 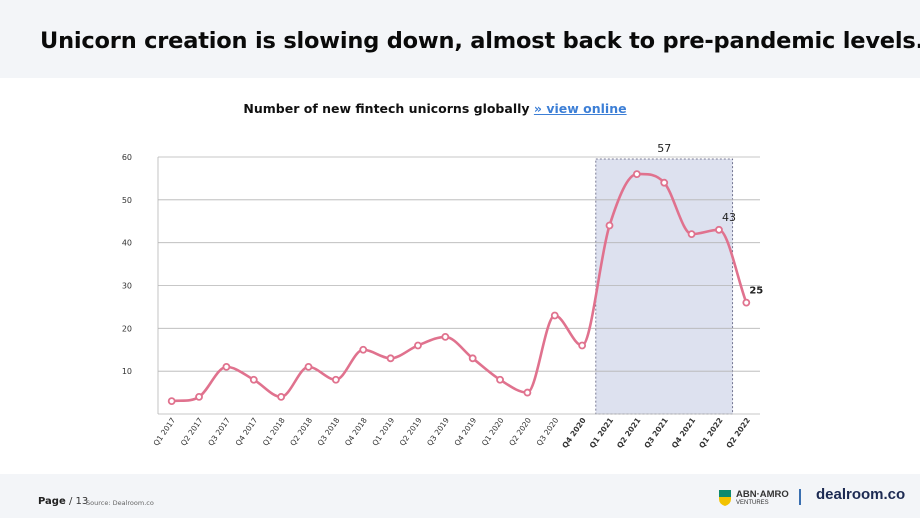 What do you see at coordinates (78, 501) in the screenshot?
I see `page-number: / 13` at bounding box center [78, 501].